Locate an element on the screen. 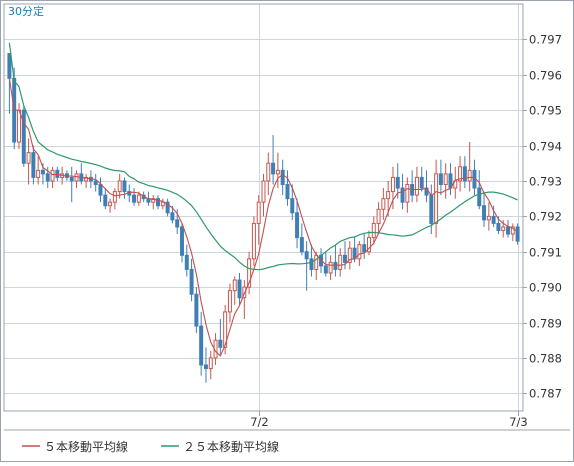 This screenshot has width=574, height=466. y-tick-label: 0.792 is located at coordinates (545, 217).